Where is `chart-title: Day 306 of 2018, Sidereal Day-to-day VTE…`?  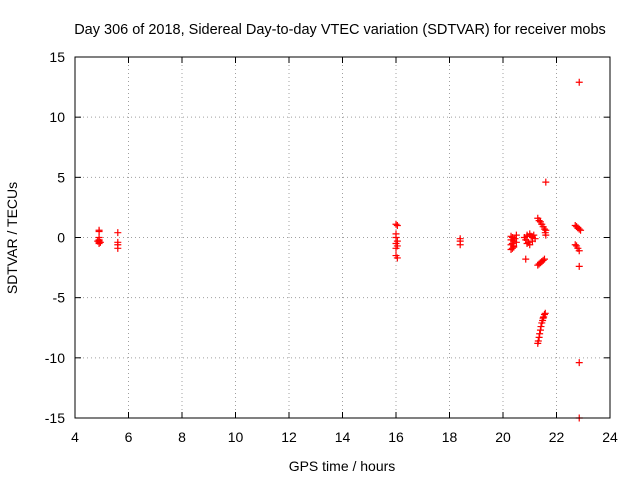
chart-title: Day 306 of 2018, Sidereal Day-to-day VTE… is located at coordinates (340, 30).